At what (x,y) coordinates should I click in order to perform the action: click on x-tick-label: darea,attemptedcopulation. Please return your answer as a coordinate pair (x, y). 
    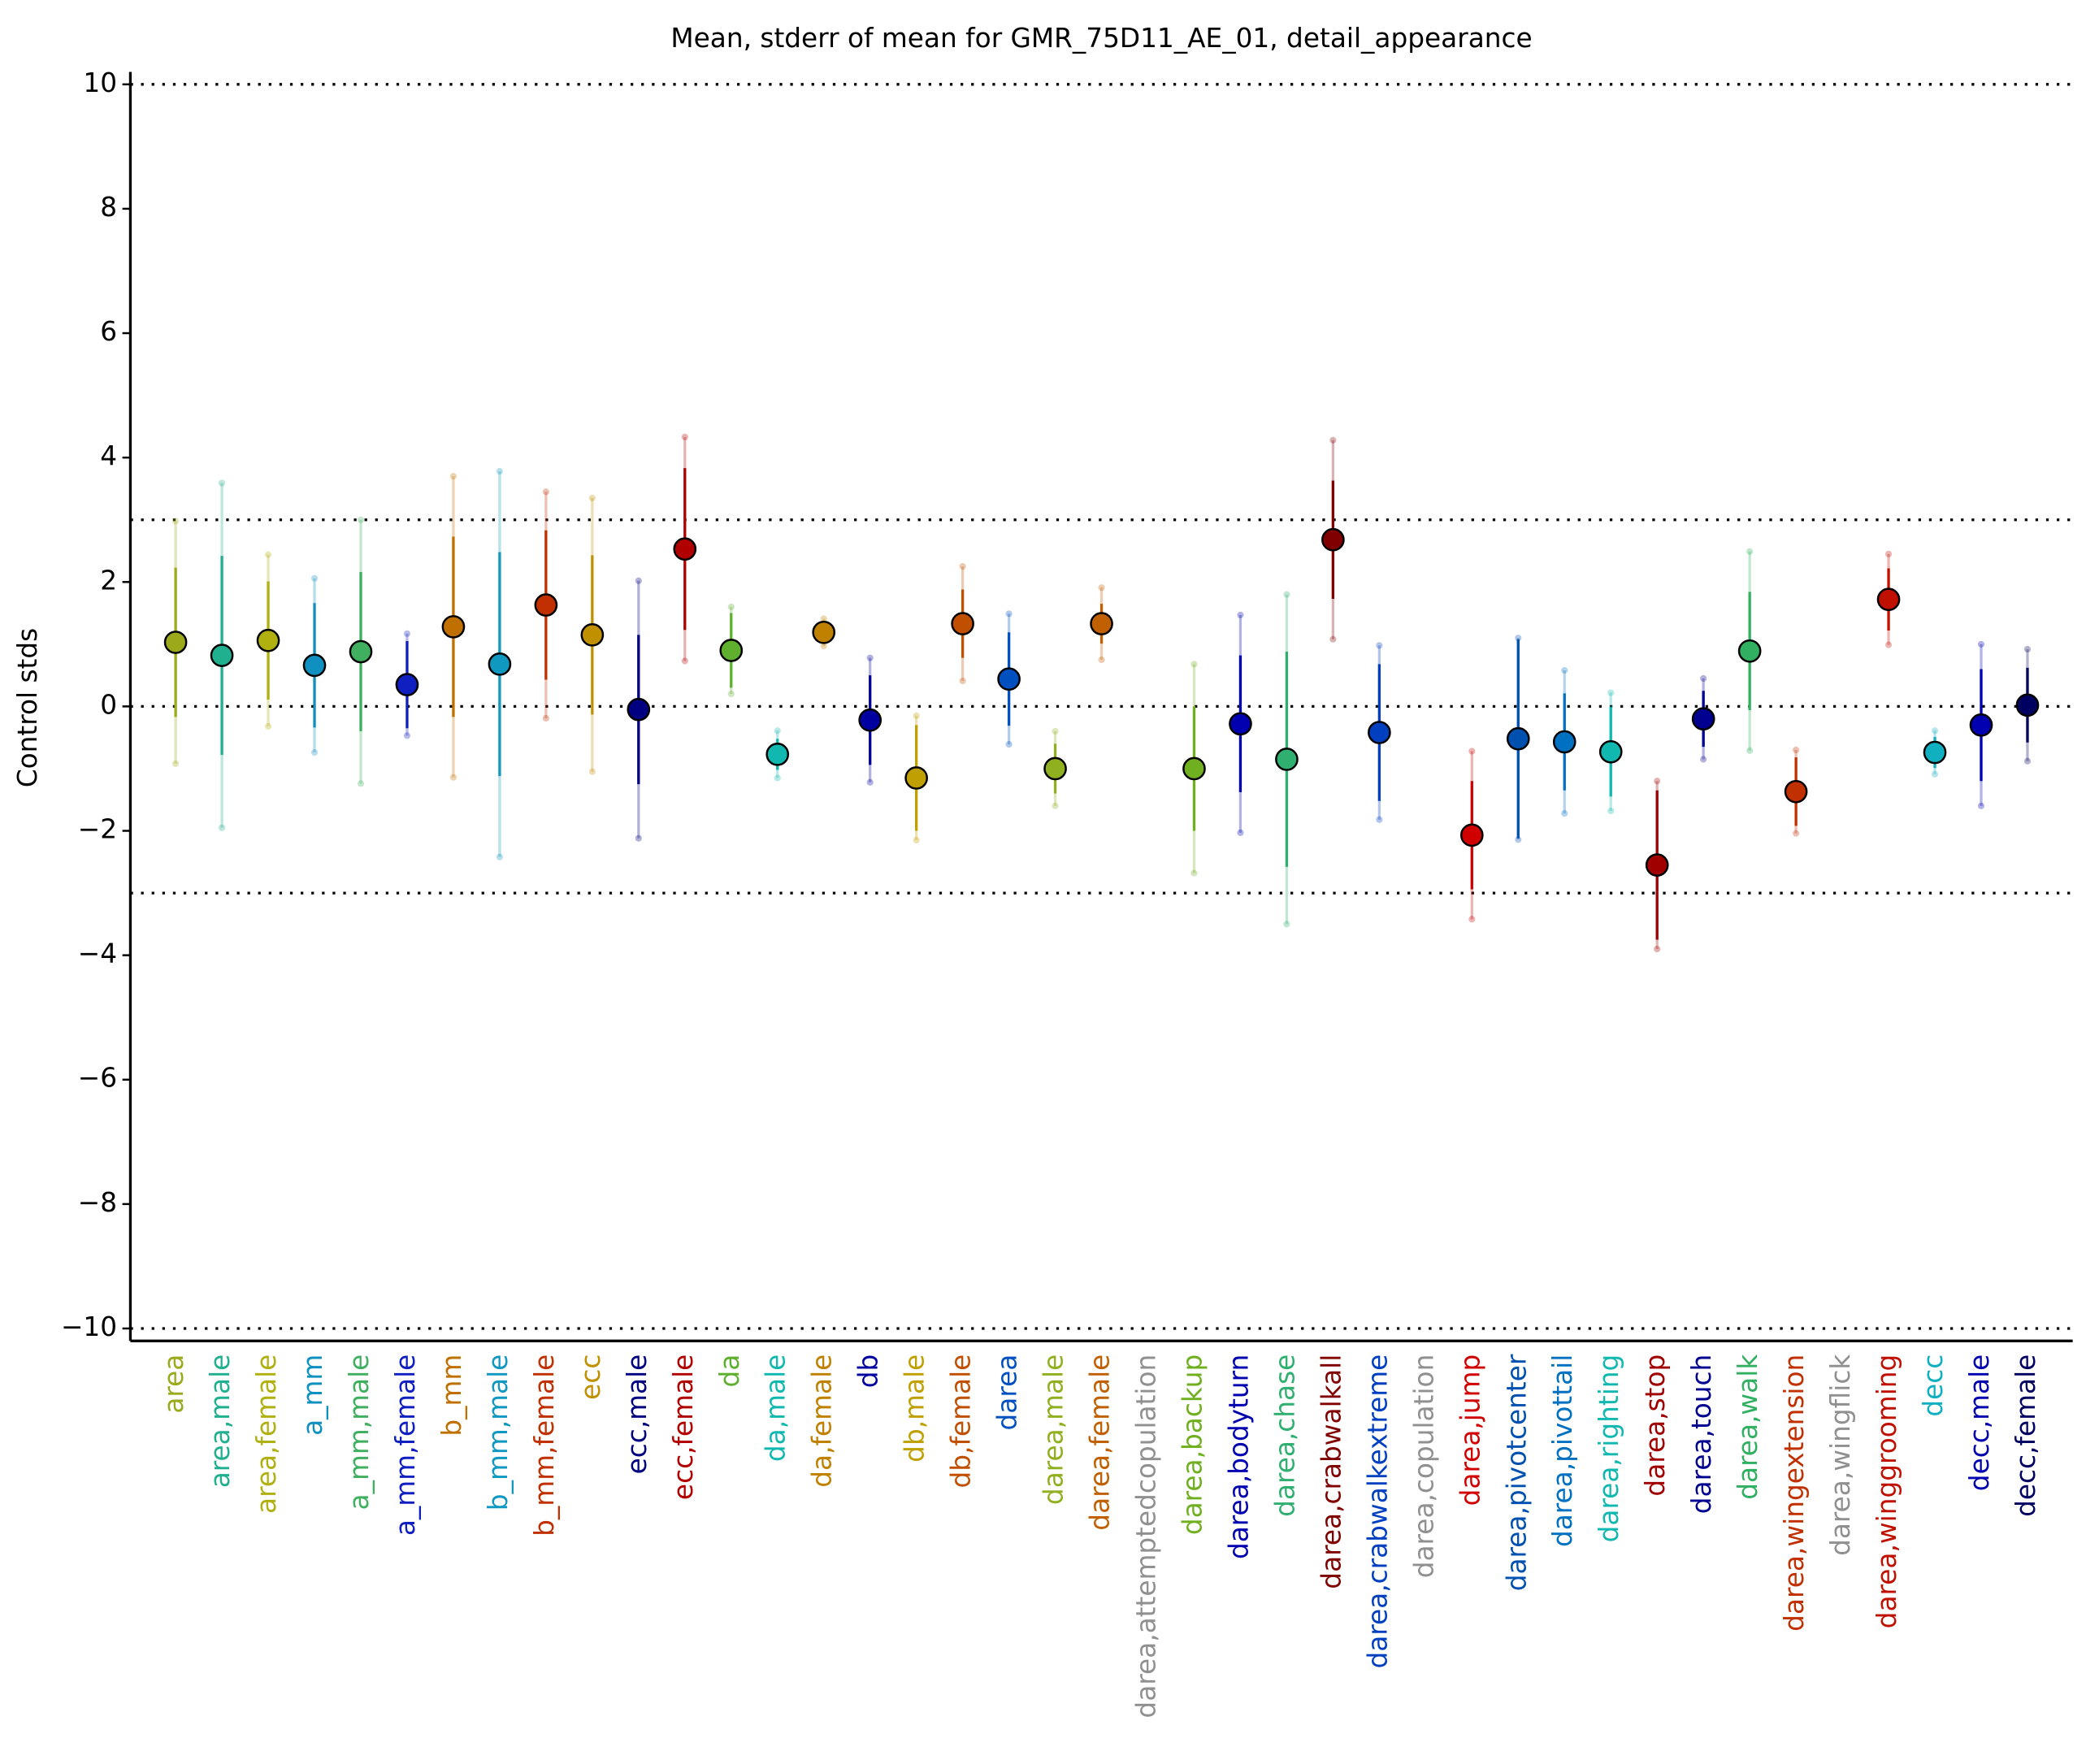
    Looking at the image, I should click on (1146, 1536).